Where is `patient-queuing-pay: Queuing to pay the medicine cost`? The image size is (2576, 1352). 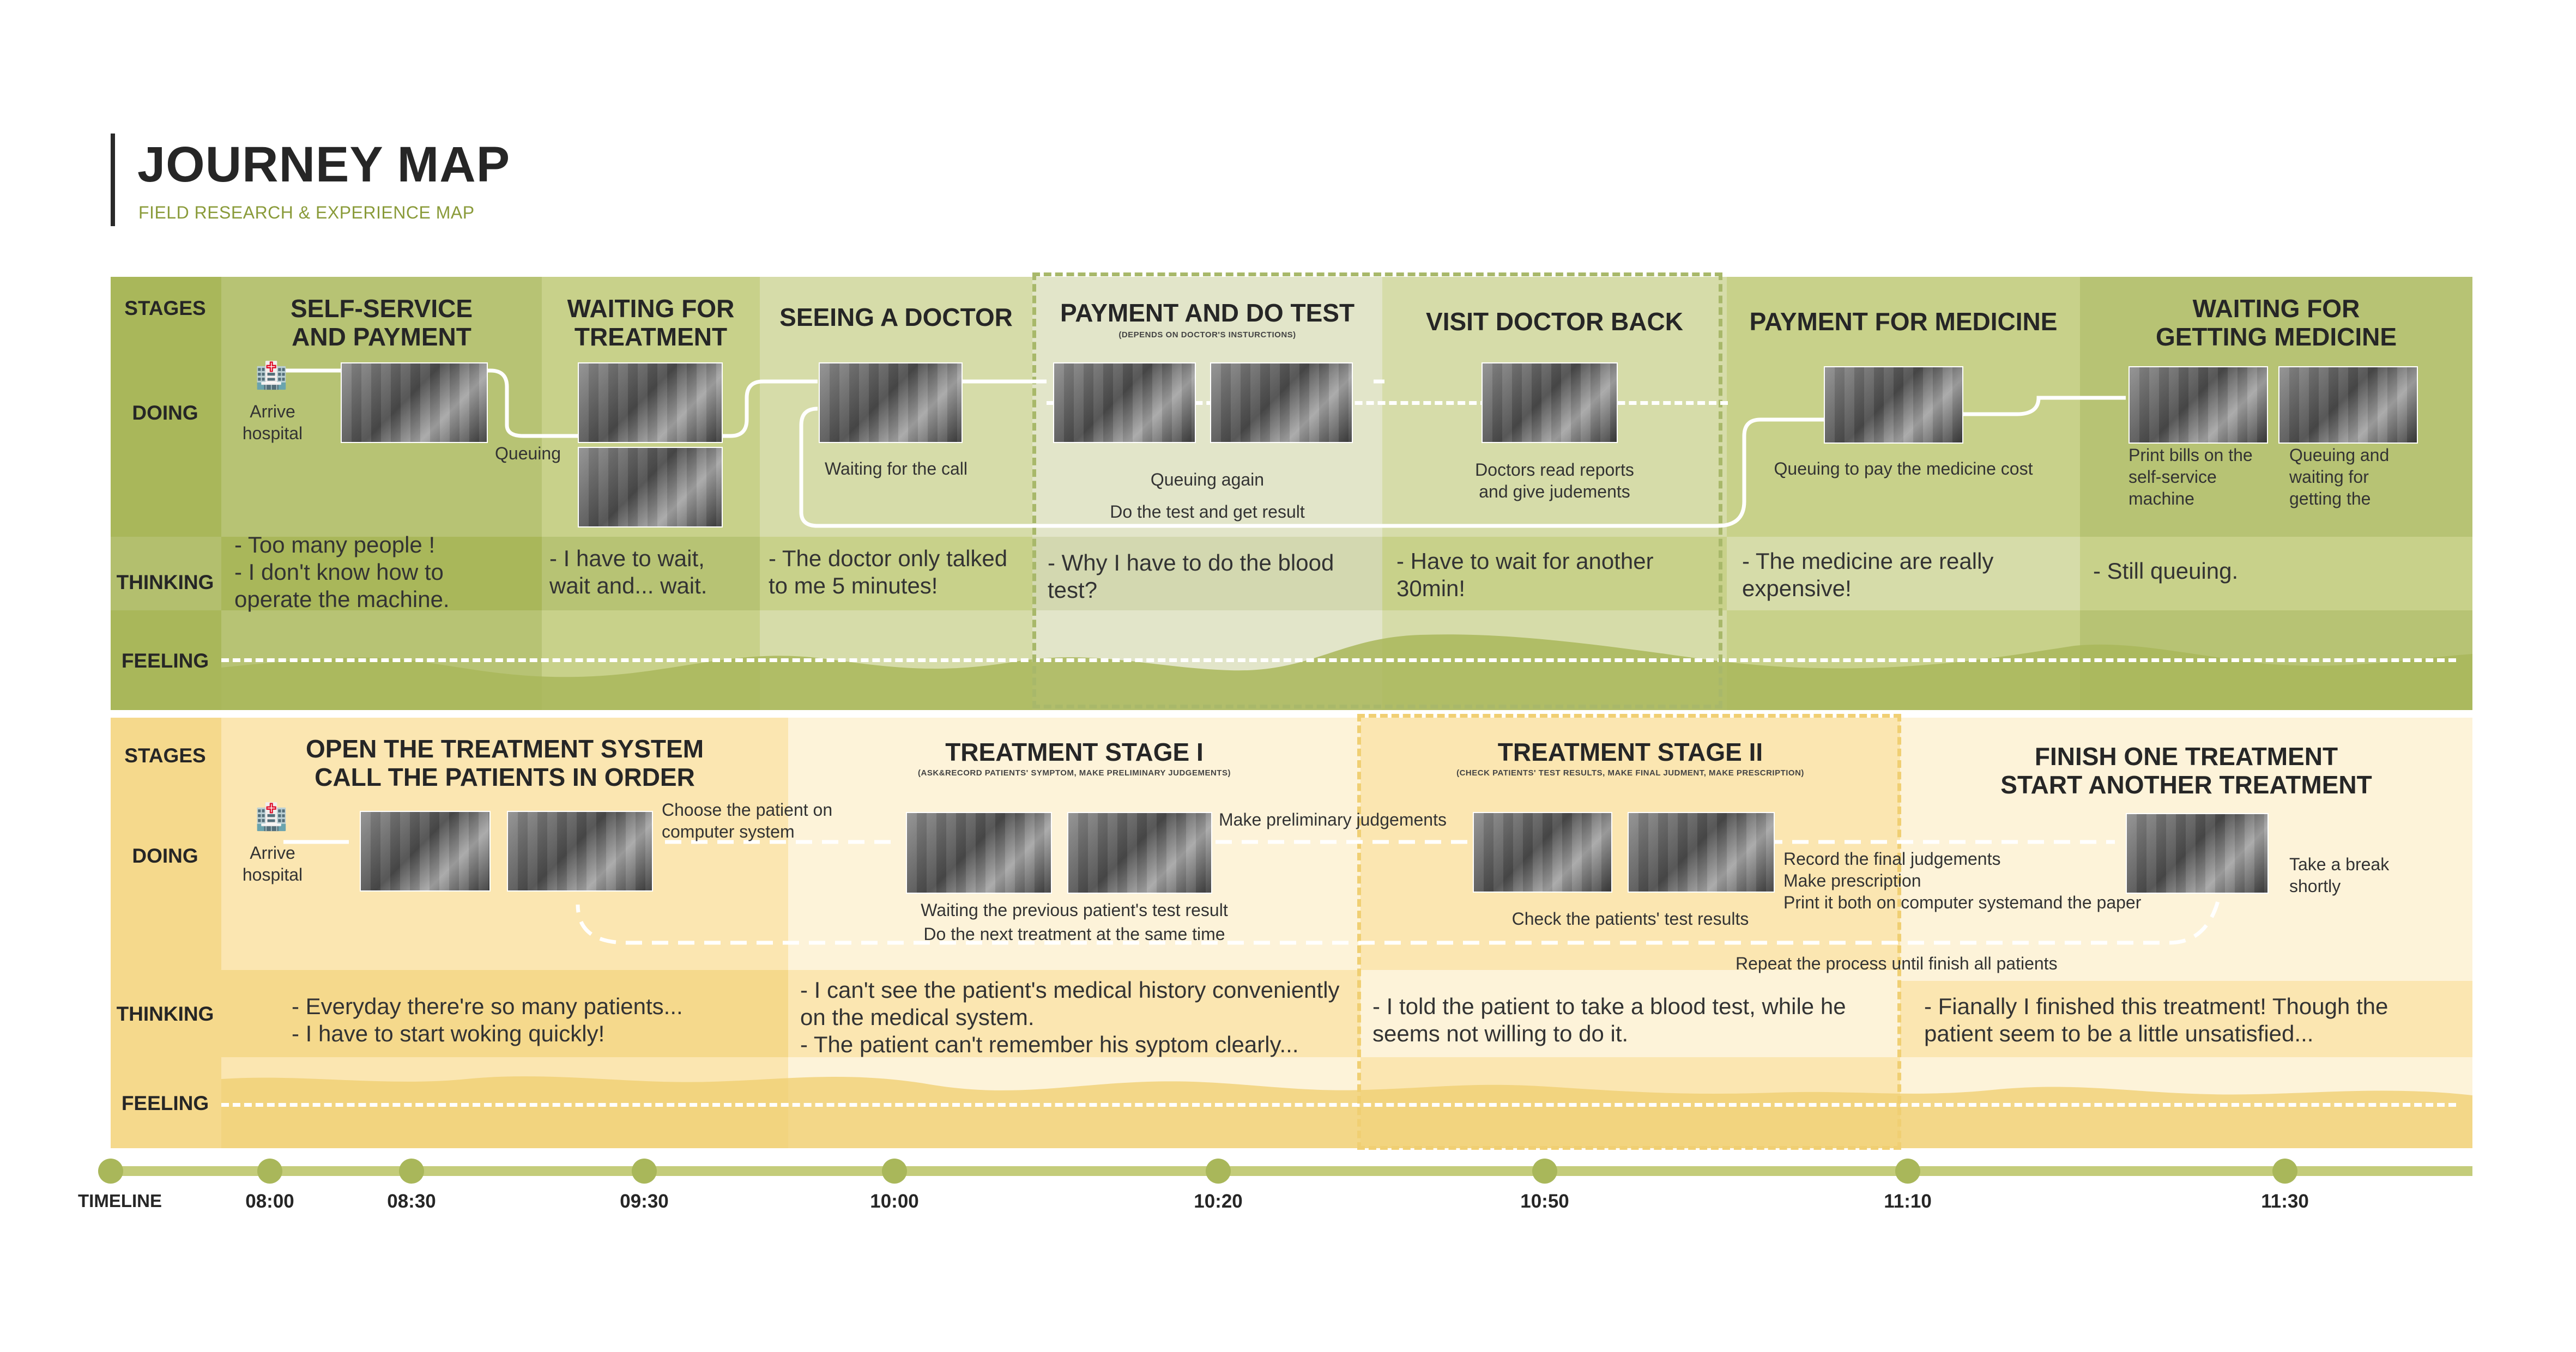
patient-queuing-pay: Queuing to pay the medicine cost is located at coordinates (1903, 468).